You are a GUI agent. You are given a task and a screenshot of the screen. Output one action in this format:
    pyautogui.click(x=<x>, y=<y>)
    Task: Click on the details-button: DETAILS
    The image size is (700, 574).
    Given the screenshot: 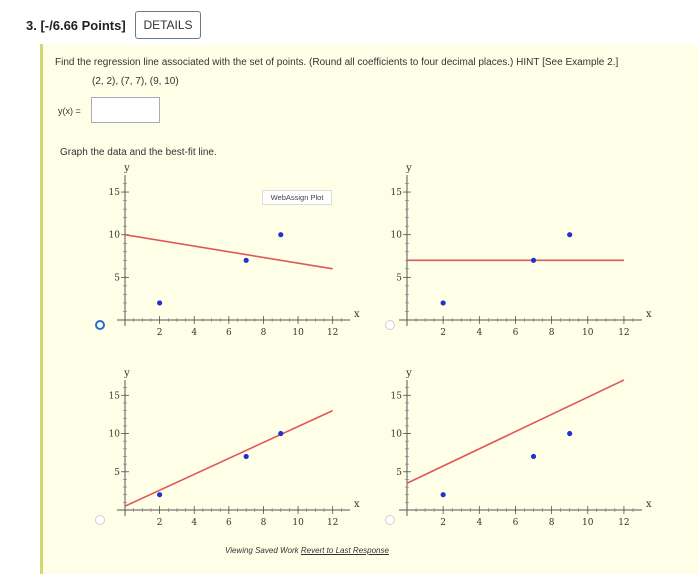 What is the action you would take?
    pyautogui.click(x=168, y=25)
    